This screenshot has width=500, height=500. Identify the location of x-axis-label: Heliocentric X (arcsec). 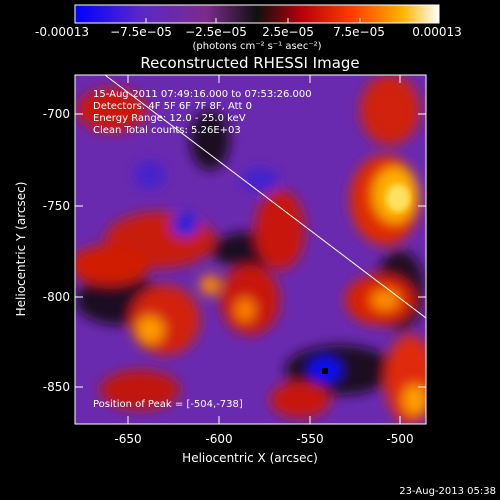
(250, 458).